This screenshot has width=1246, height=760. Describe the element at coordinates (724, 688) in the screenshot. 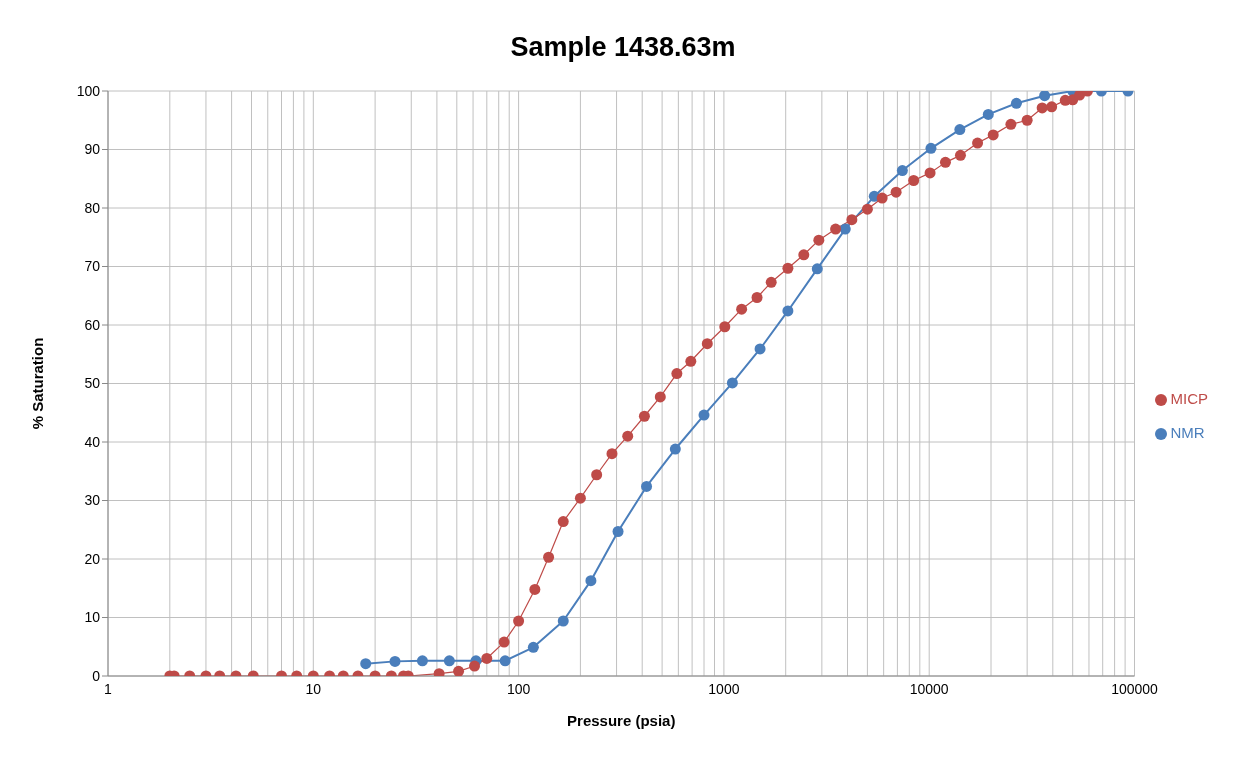

I see `x-tick-label: 1000` at that location.